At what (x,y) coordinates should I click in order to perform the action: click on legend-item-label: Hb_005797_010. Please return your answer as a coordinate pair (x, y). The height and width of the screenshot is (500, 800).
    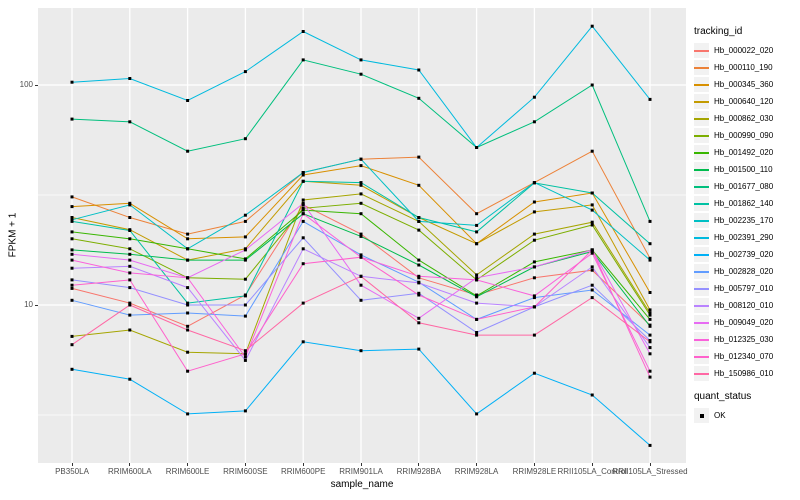
    Looking at the image, I should click on (744, 288).